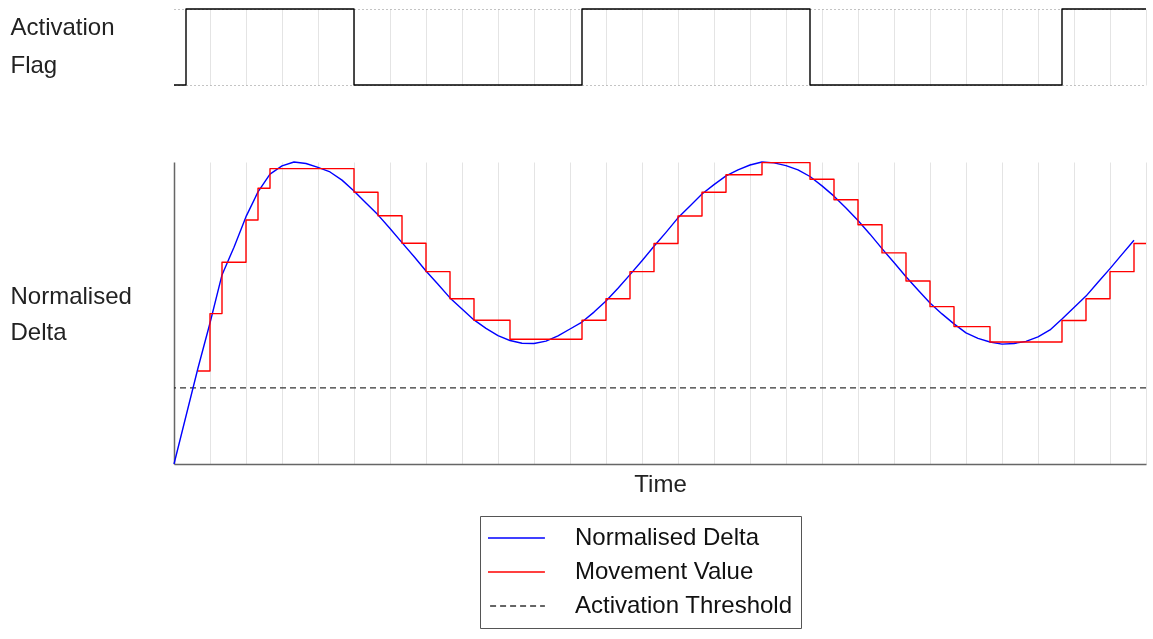 The width and height of the screenshot is (1153, 639). I want to click on legend-label: Activation Threshold, so click(684, 604).